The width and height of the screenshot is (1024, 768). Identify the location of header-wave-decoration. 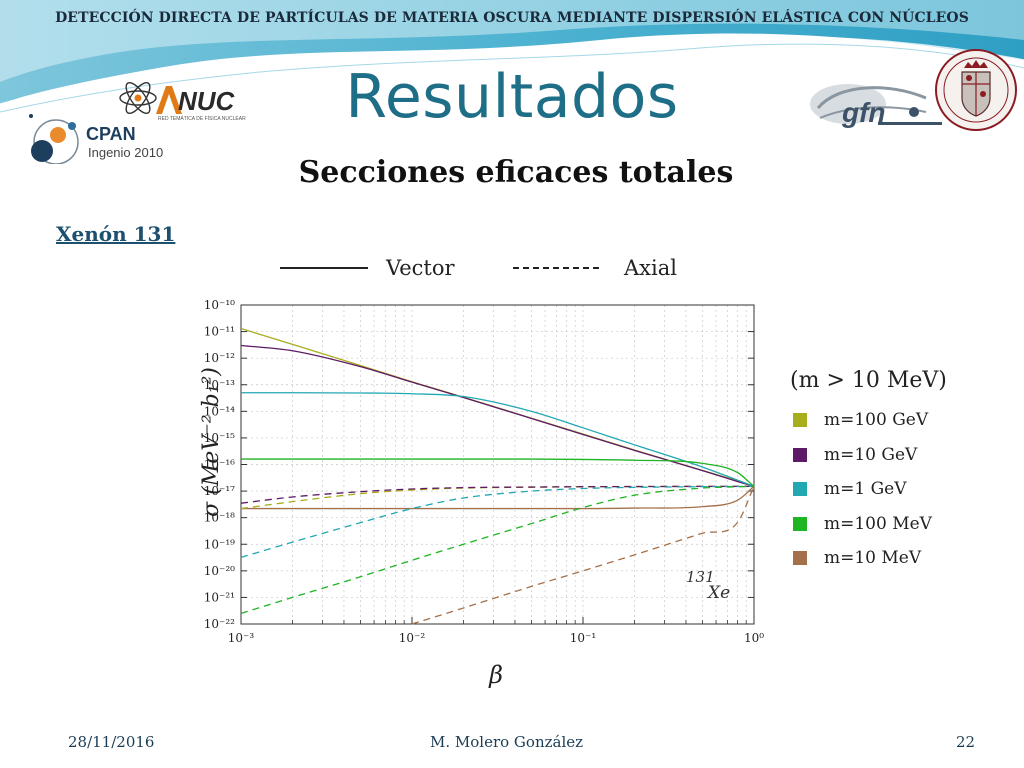
(512, 56).